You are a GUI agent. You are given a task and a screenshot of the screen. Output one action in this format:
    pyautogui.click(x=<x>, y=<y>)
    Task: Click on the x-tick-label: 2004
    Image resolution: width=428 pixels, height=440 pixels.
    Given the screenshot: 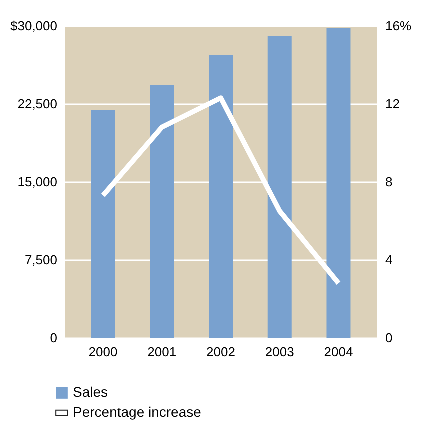 What is the action you would take?
    pyautogui.click(x=339, y=352)
    